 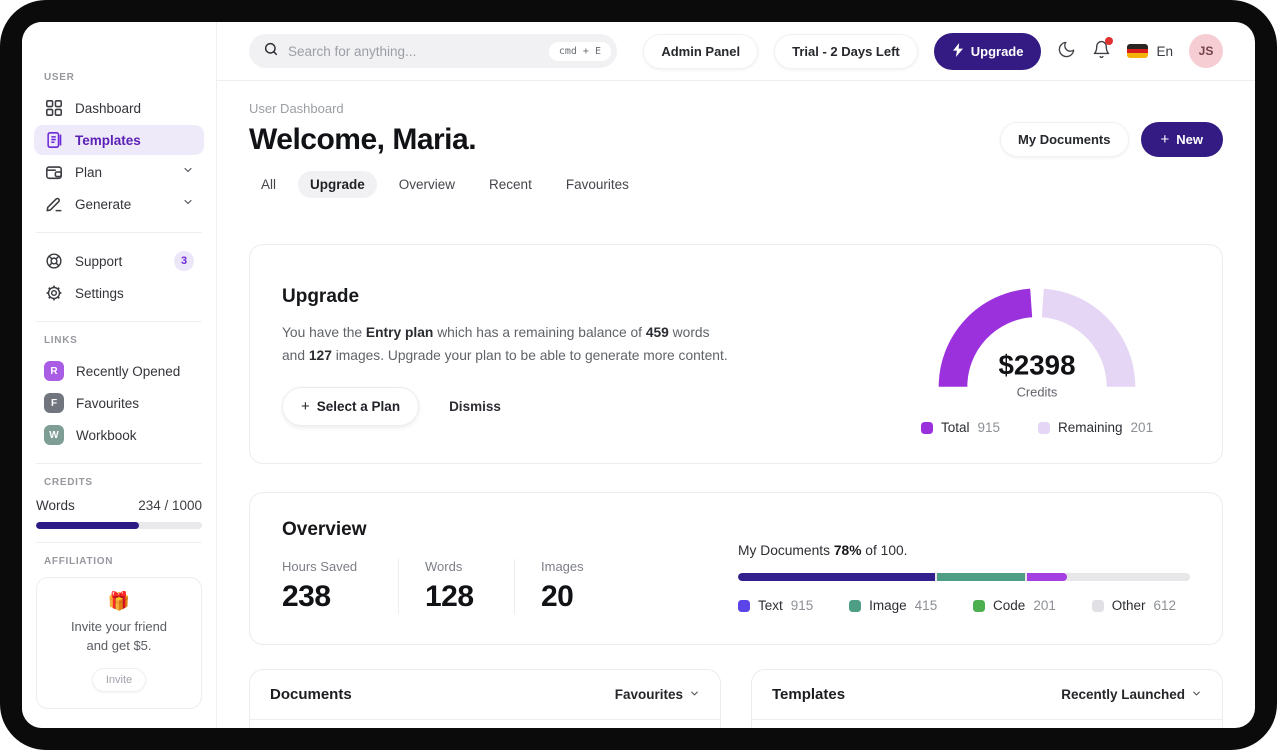 I want to click on overview-card-title: Overview, so click(x=324, y=529).